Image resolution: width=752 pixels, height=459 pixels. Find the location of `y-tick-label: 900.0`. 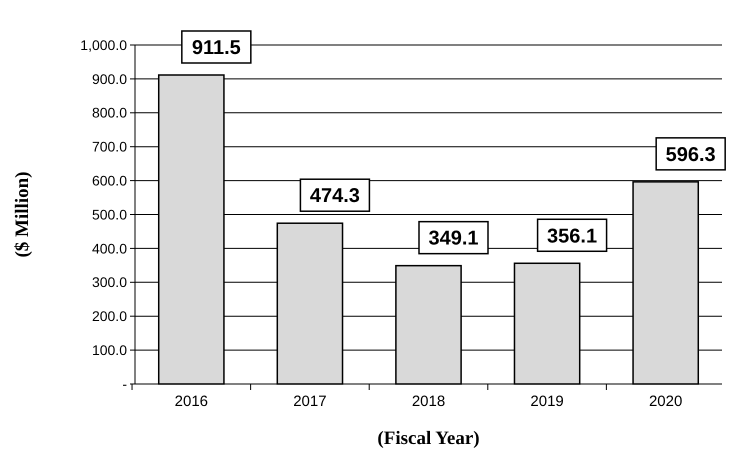

y-tick-label: 900.0 is located at coordinates (110, 78).